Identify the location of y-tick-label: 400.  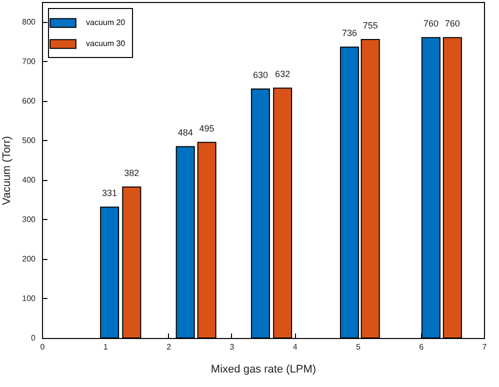
(29, 179).